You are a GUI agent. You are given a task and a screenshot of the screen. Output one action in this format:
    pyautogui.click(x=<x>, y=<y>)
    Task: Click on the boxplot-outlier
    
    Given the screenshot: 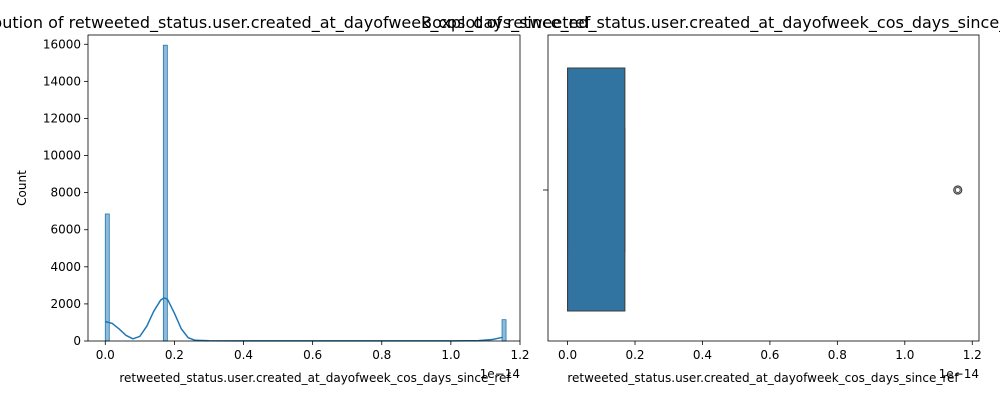 What is the action you would take?
    pyautogui.click(x=957, y=190)
    